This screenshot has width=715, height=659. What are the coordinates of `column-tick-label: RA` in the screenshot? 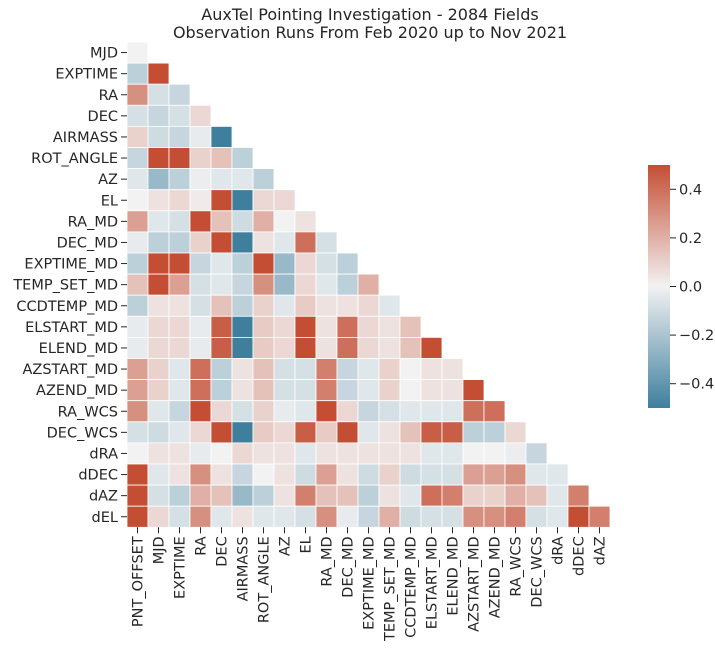 It's located at (202, 545).